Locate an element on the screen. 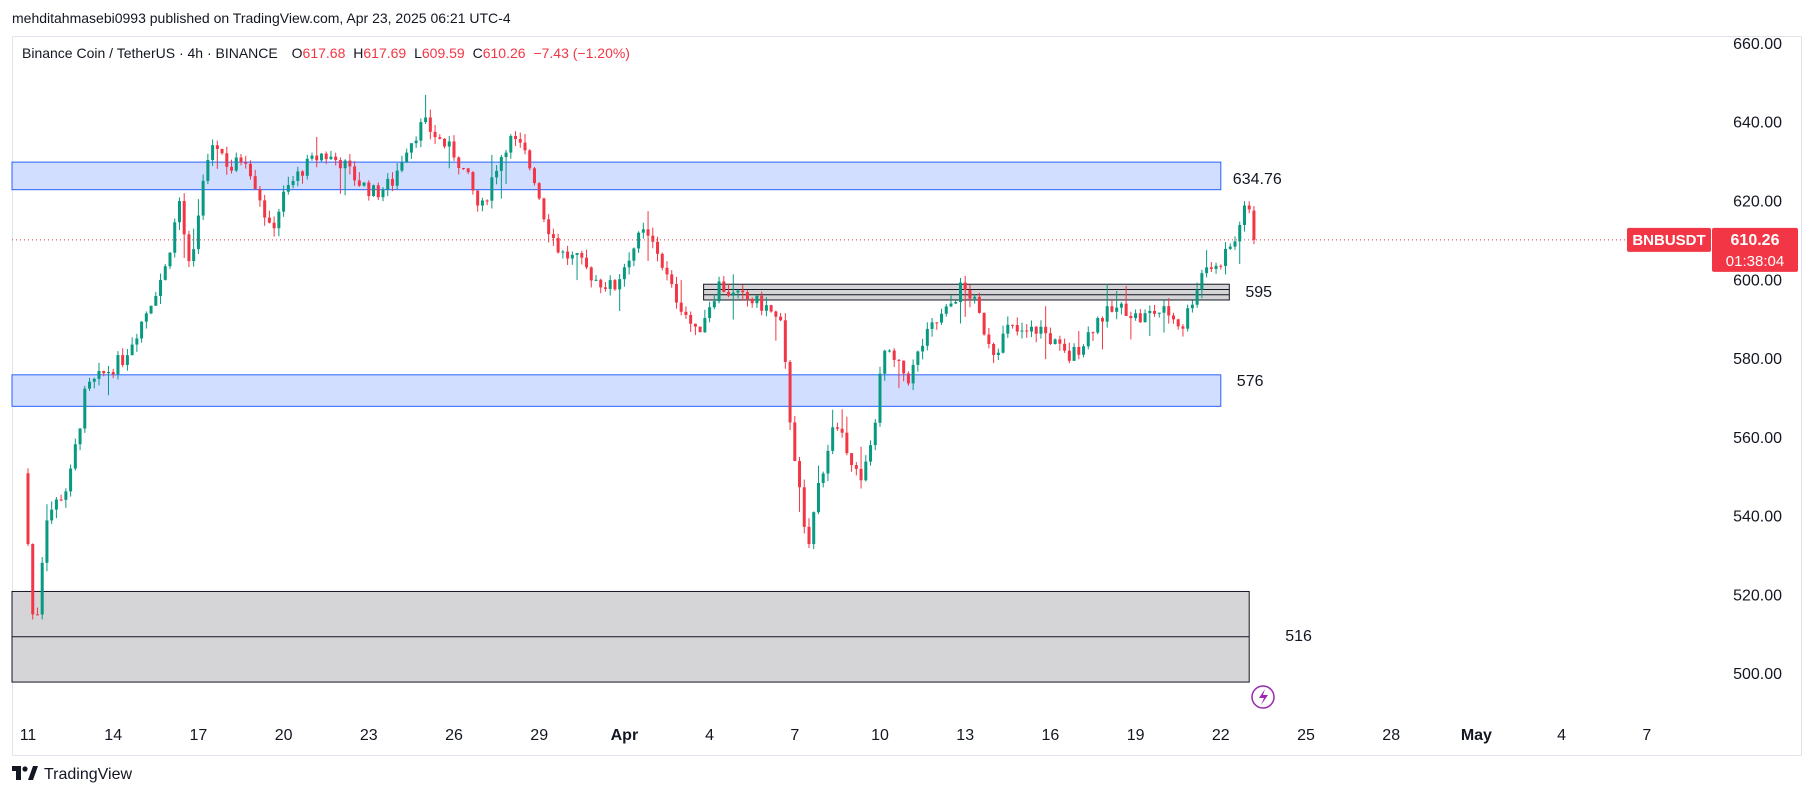 The height and width of the screenshot is (798, 1814). price-badge: BNBUSDT 610.26 01:38:04 is located at coordinates (1712, 249).